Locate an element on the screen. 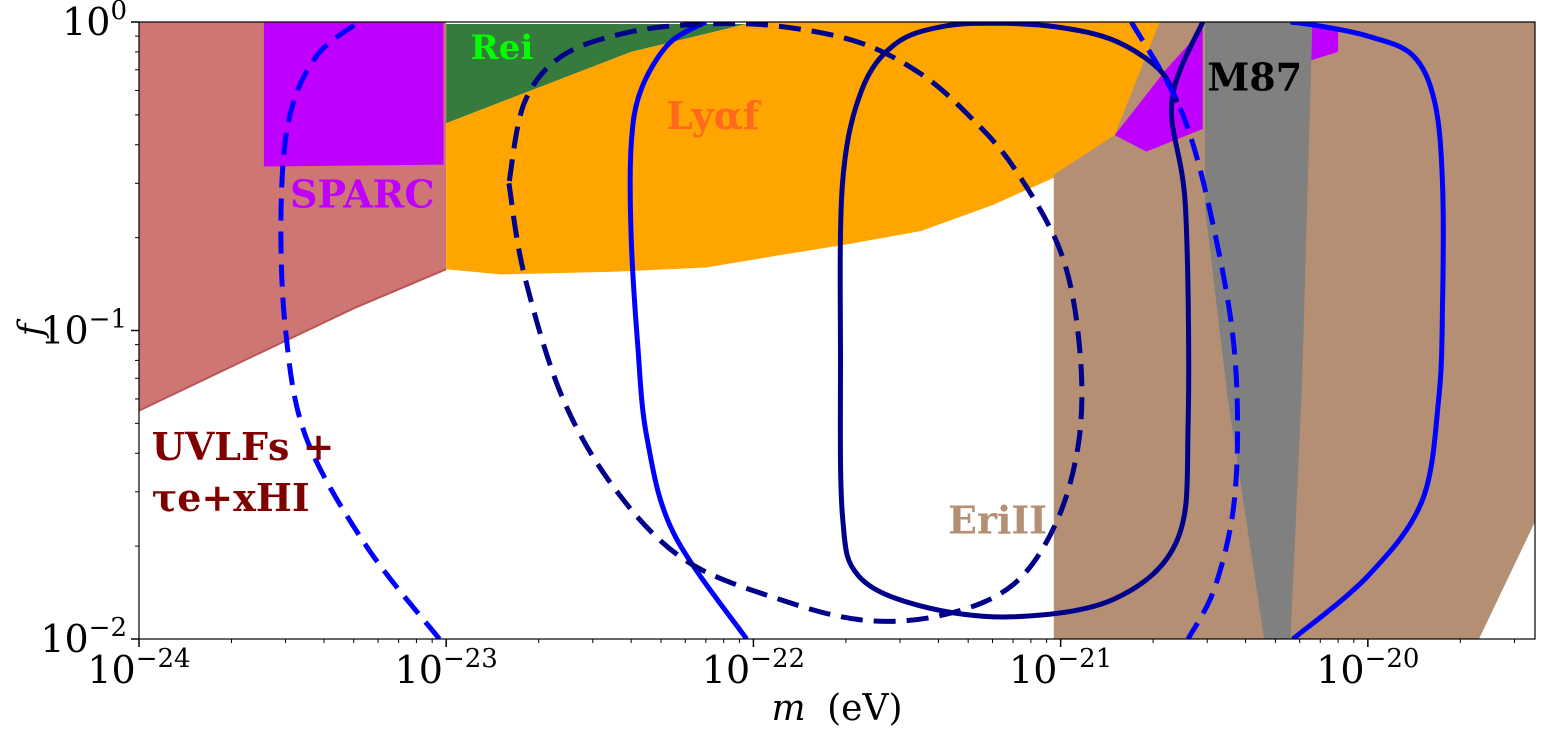 Image resolution: width=1544 pixels, height=737 pixels. x-axis-unit: (eV) is located at coordinates (864, 708).